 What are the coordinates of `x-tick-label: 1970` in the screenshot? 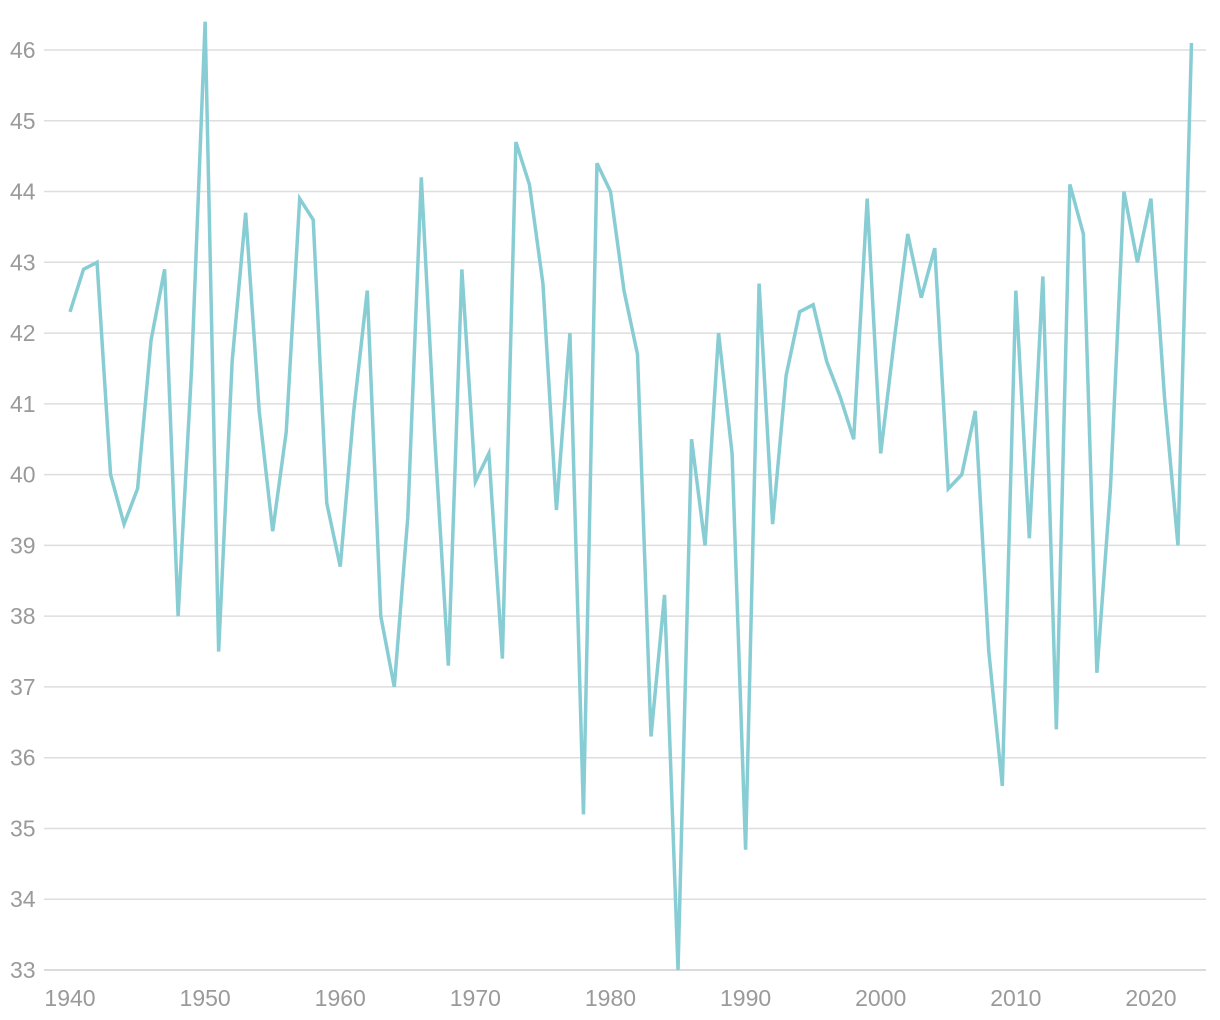 It's located at (475, 998).